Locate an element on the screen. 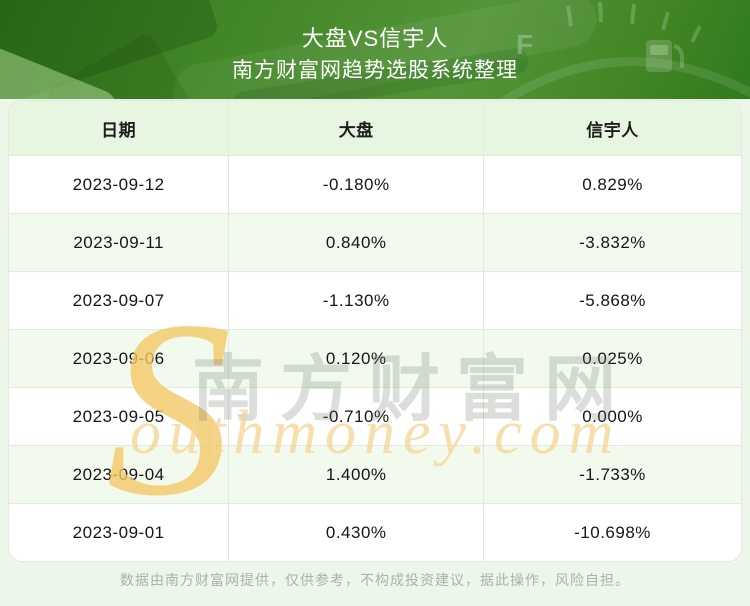 The image size is (750, 606). stock-change-cell: 0.829% is located at coordinates (612, 184).